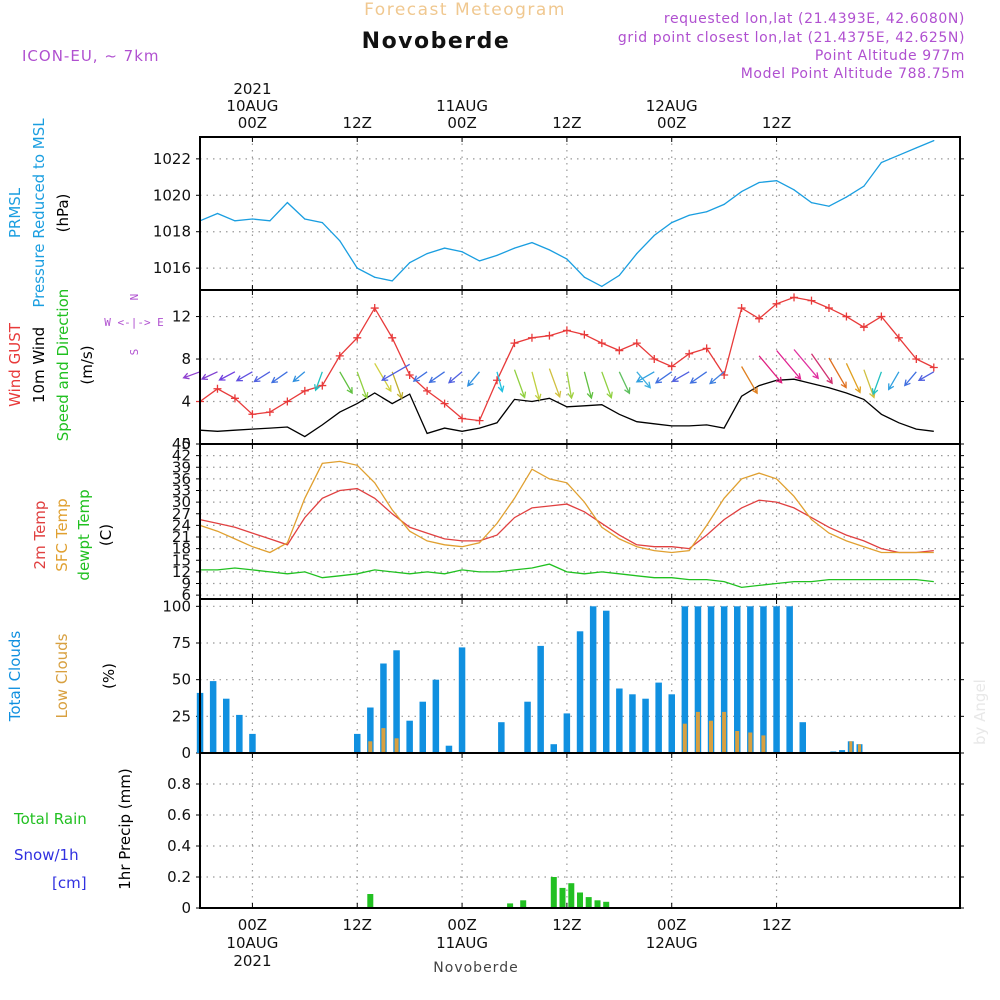 The width and height of the screenshot is (1000, 1000). Describe the element at coordinates (436, 41) in the screenshot. I see `location-title: Novoberde` at that location.